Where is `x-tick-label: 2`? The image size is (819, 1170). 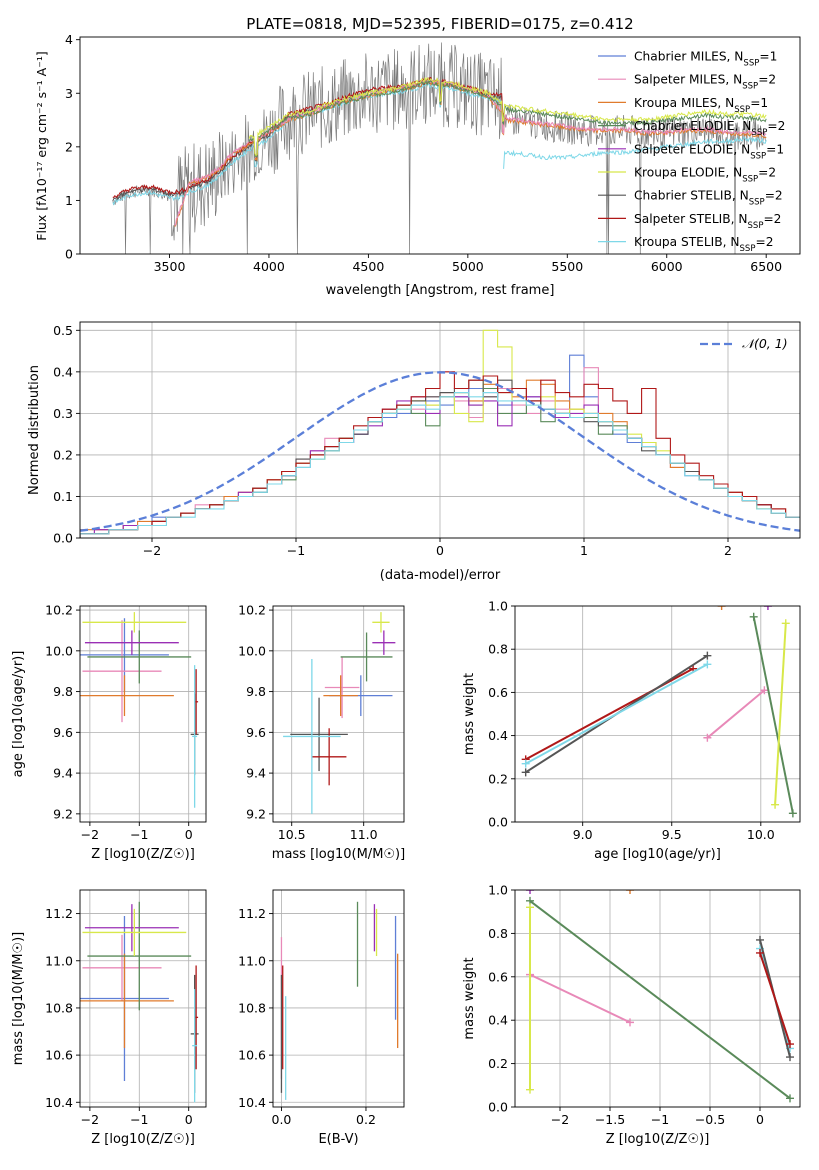
x-tick-label: 2 is located at coordinates (728, 550).